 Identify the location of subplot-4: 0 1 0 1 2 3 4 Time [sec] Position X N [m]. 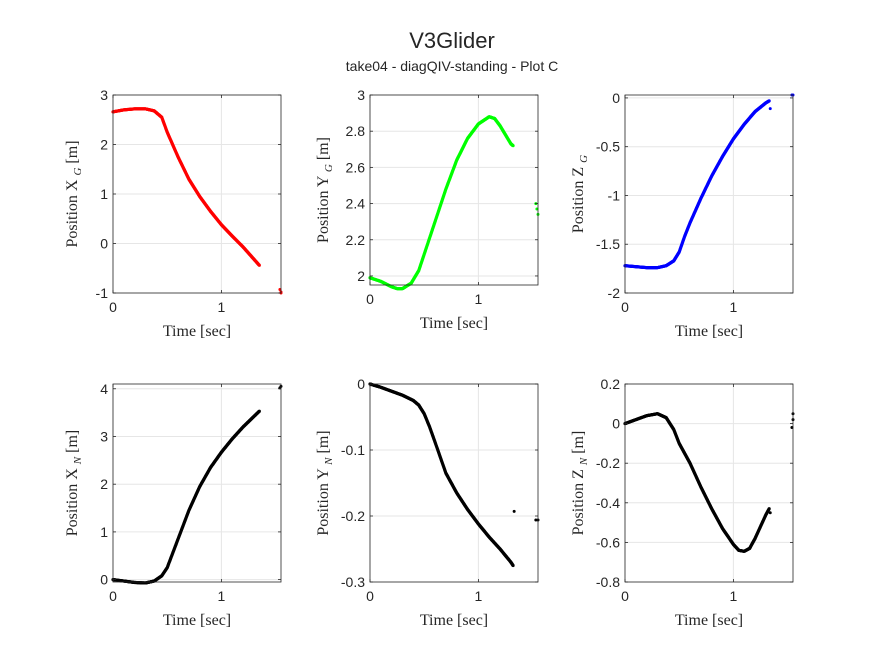
(173, 505).